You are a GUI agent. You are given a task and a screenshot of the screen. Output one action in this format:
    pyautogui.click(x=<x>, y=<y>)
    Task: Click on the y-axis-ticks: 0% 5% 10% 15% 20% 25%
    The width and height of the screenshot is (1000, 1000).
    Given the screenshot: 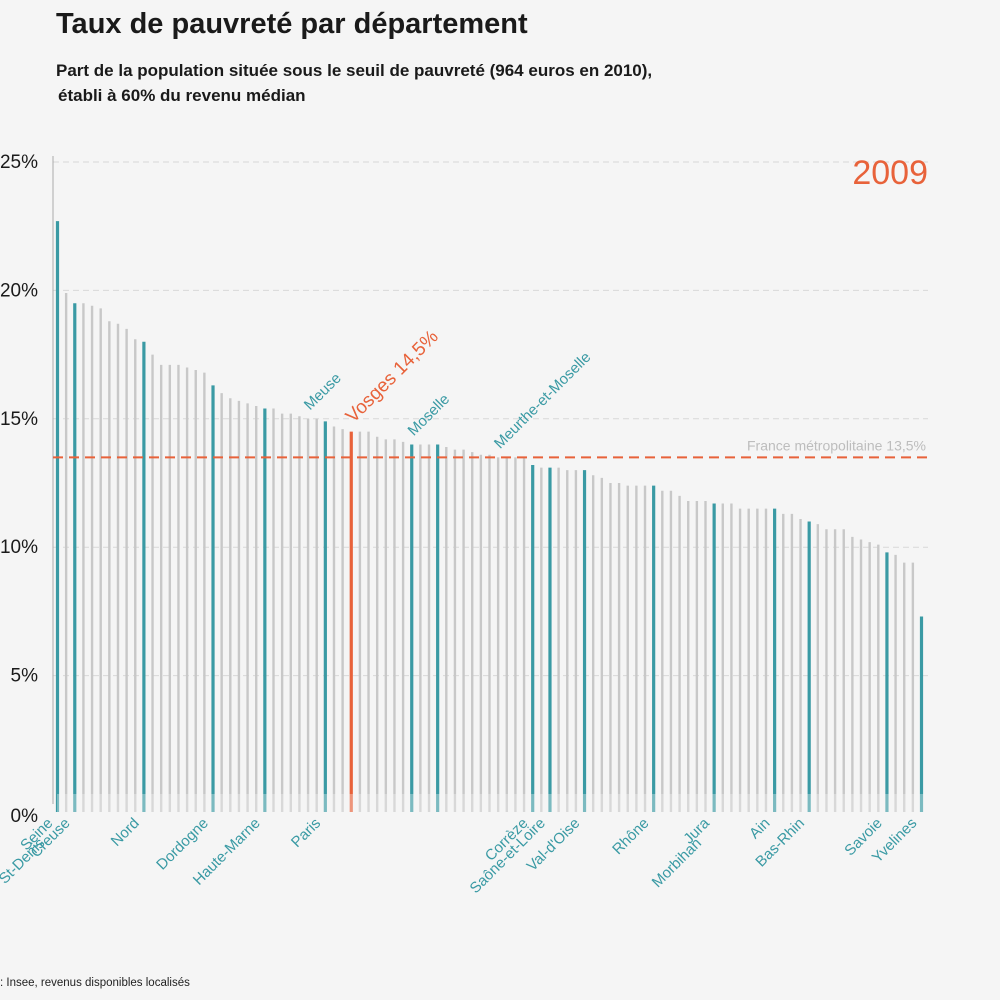 What is the action you would take?
    pyautogui.click(x=19, y=489)
    